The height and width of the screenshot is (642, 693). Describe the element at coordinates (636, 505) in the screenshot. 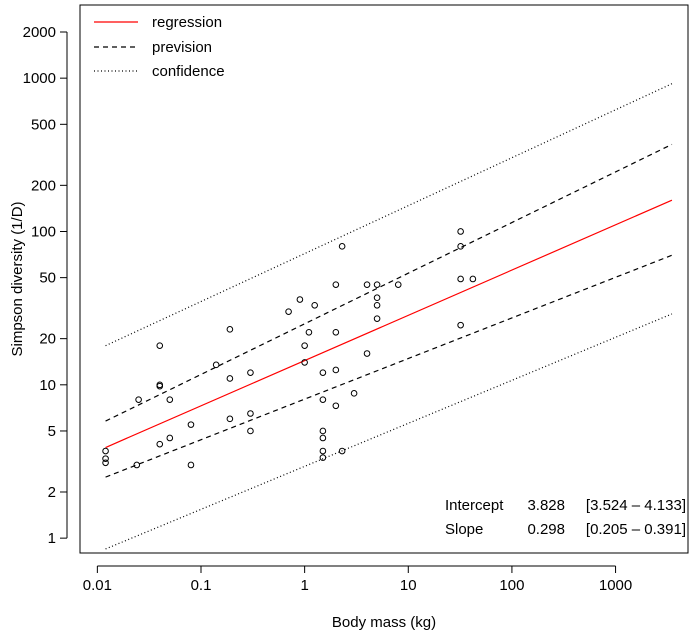

I see `intercept-ci: [3.524 – 4.133]` at that location.